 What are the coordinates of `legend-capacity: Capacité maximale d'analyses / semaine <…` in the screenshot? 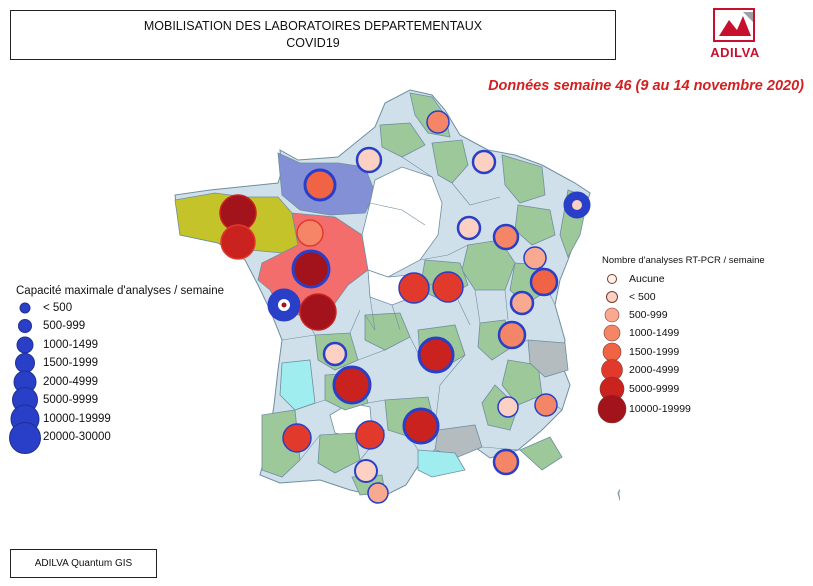 It's located at (133, 372).